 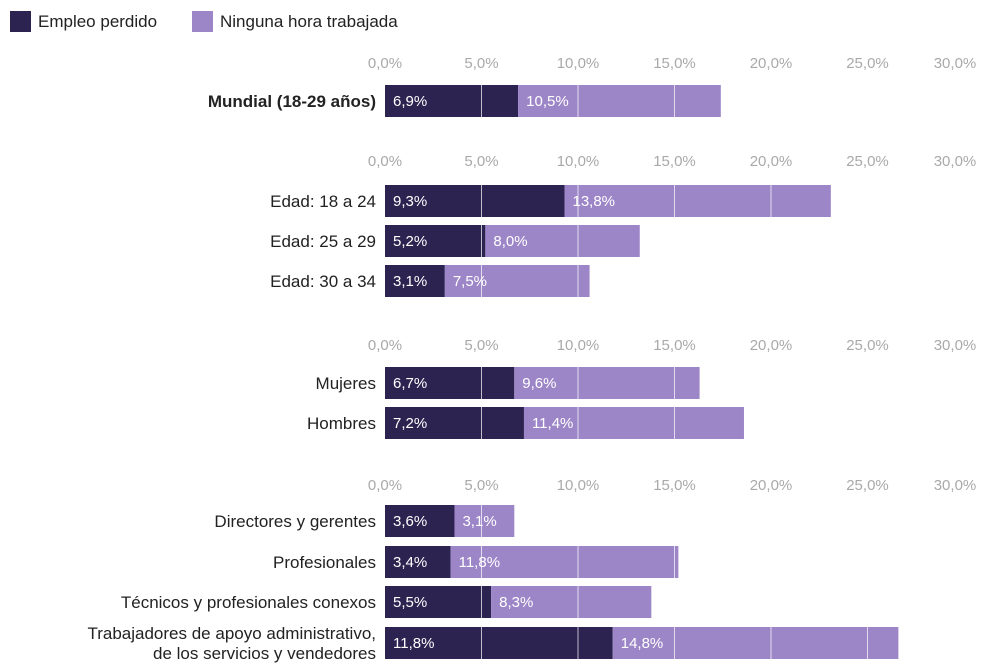 I want to click on value-label-empleo-perdido: 5,2%, so click(x=410, y=241).